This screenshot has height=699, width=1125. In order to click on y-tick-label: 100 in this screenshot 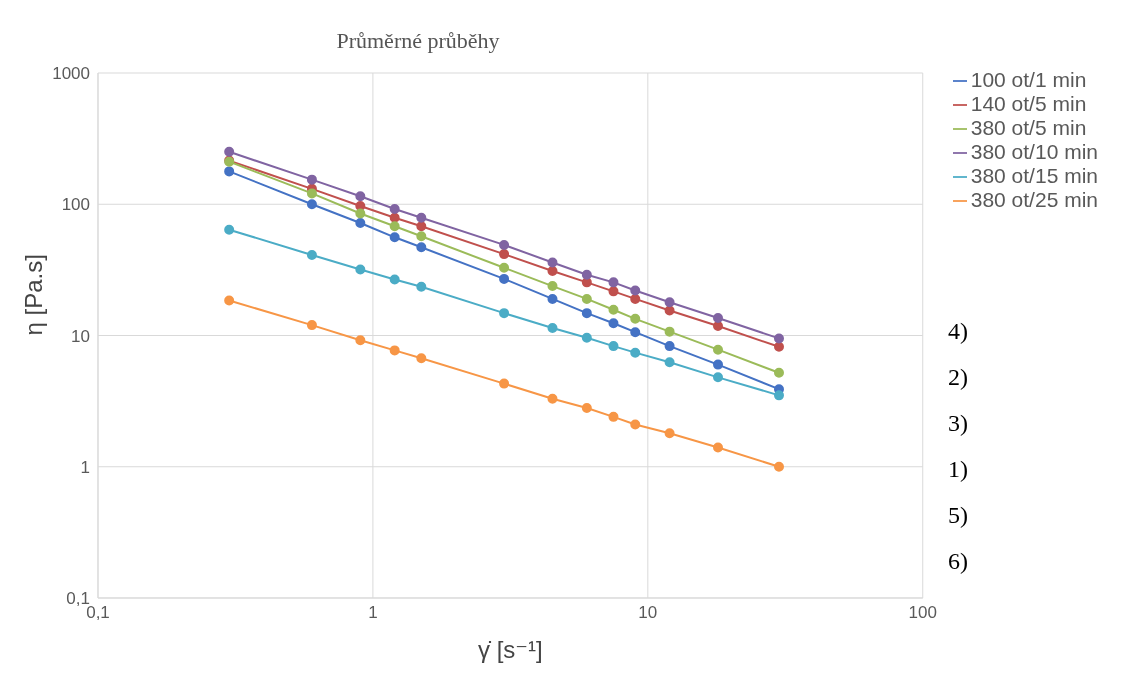, I will do `click(75, 205)`.